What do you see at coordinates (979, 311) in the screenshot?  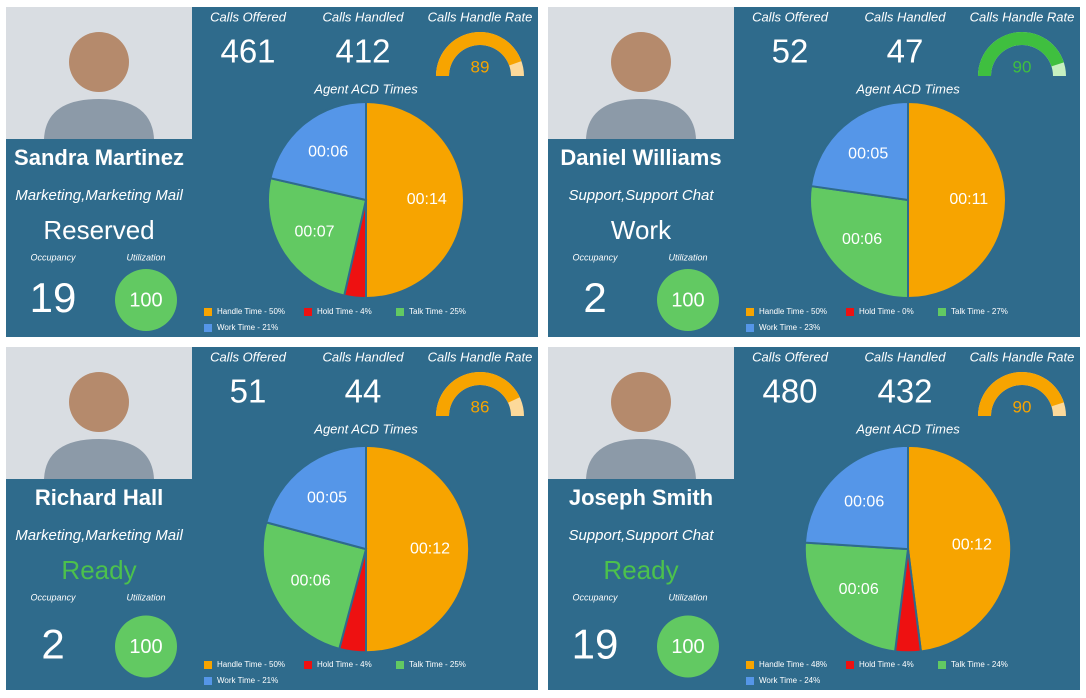 I see `legend-label: Talk Time - 27%` at bounding box center [979, 311].